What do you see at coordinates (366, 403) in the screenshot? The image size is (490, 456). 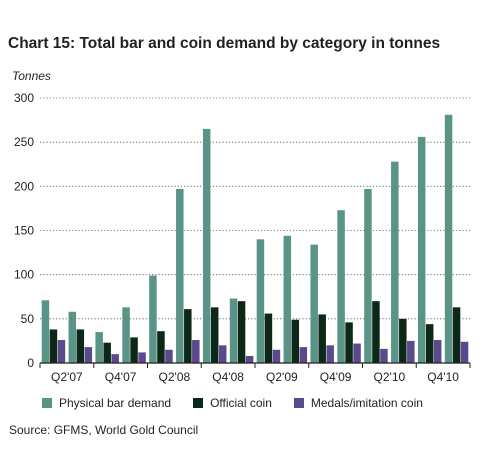 I see `legend-label-medals: Medals/imitation coin` at bounding box center [366, 403].